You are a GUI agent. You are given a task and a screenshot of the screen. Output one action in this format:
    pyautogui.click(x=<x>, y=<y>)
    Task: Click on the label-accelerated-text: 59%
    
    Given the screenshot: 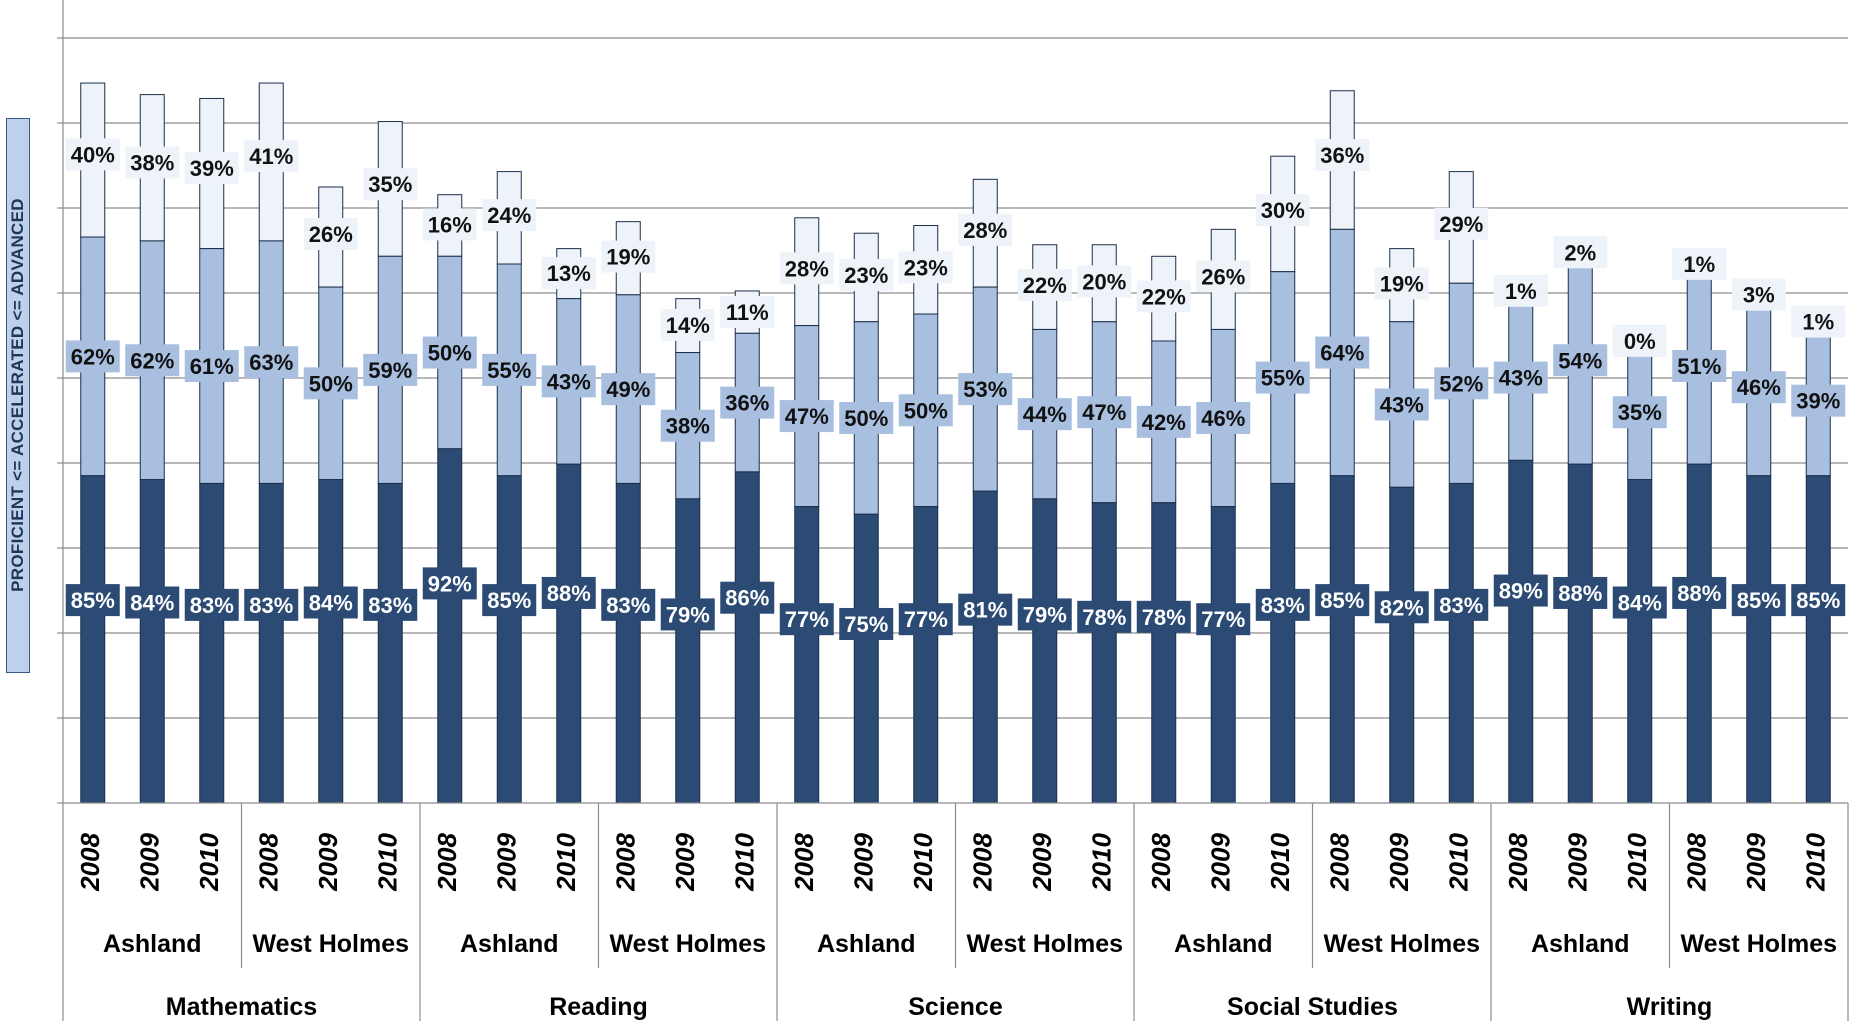 What is the action you would take?
    pyautogui.click(x=390, y=370)
    